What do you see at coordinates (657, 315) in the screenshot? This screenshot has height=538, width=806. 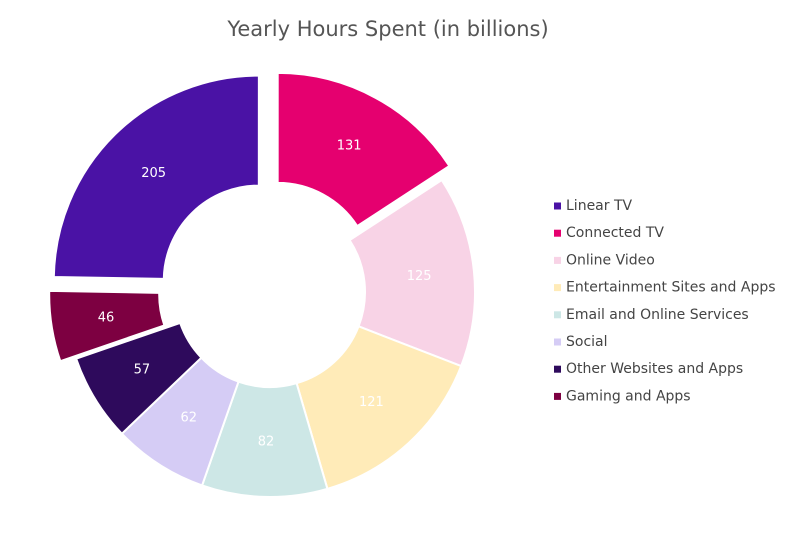 I see `legend-label: Email and Online Services` at bounding box center [657, 315].